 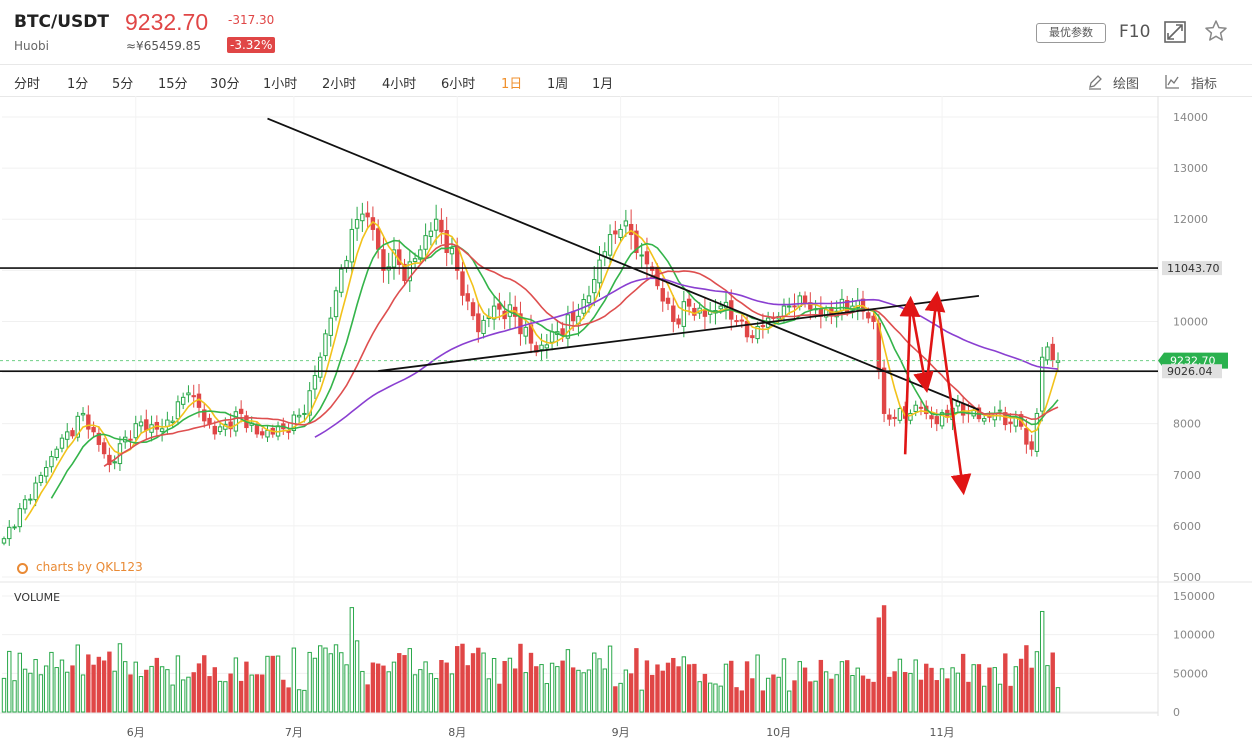 I want to click on tab-timeframe-2: 5分, so click(x=123, y=84).